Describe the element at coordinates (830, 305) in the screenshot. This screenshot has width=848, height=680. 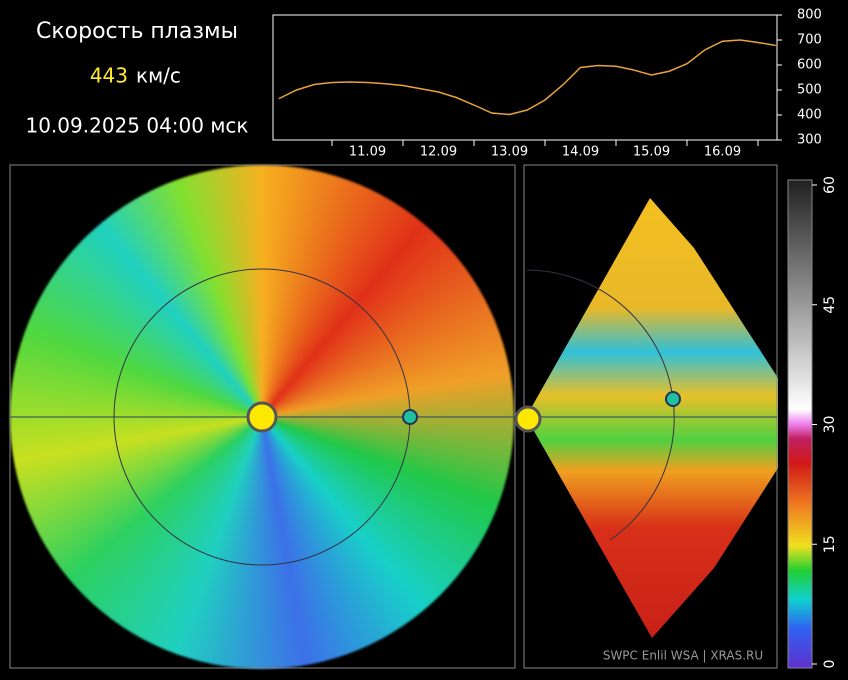
I see `colorbar-tick-label: 45` at that location.